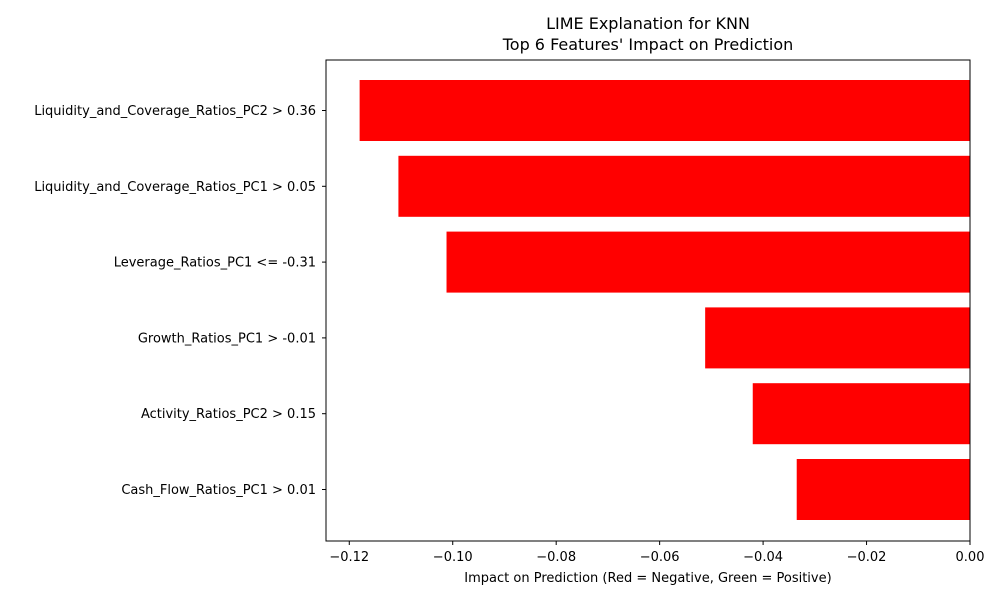  I want to click on x-tick-label: −0.12, so click(349, 557).